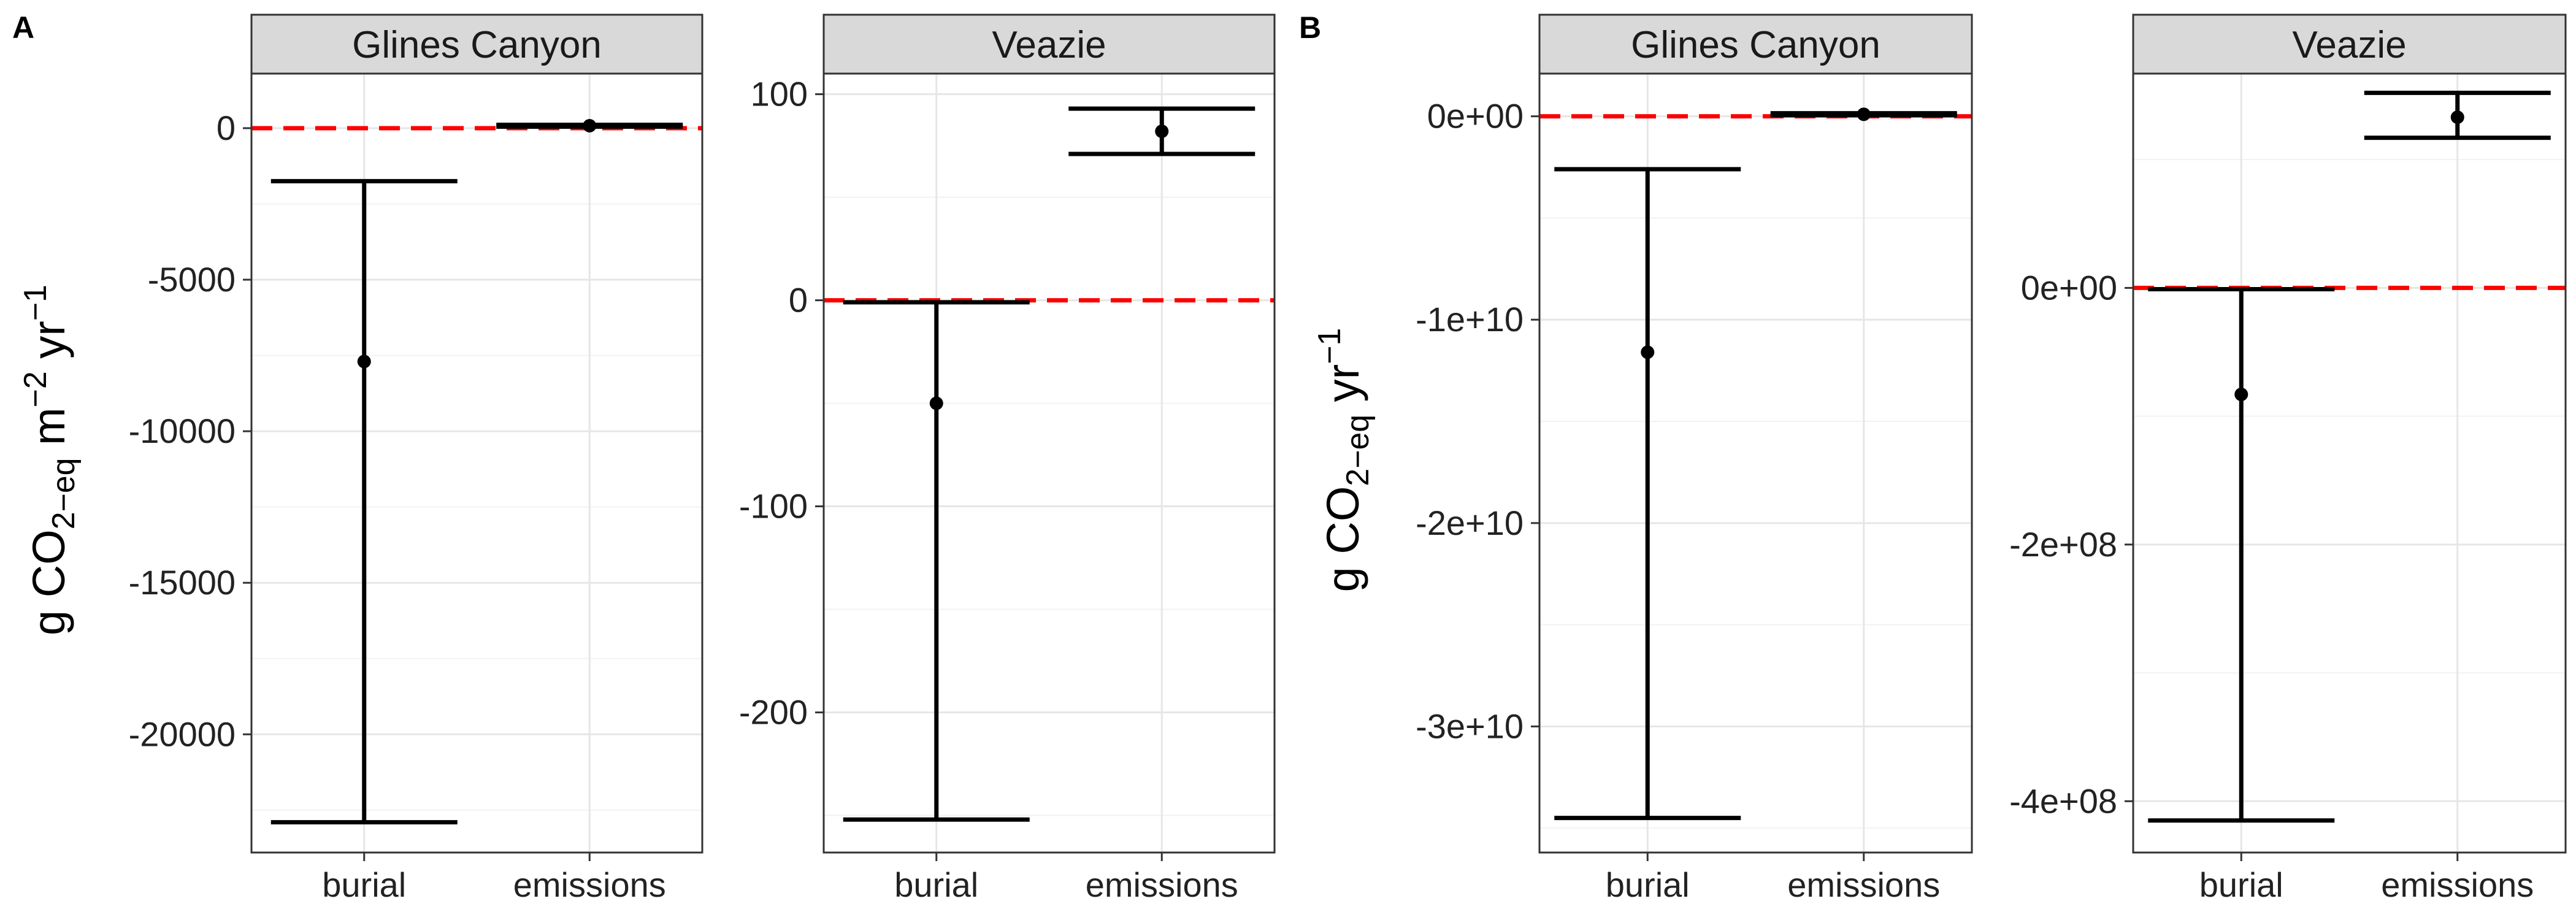 Image resolution: width=2576 pixels, height=920 pixels. What do you see at coordinates (1470, 319) in the screenshot?
I see `y-tick-label: -1e+10` at bounding box center [1470, 319].